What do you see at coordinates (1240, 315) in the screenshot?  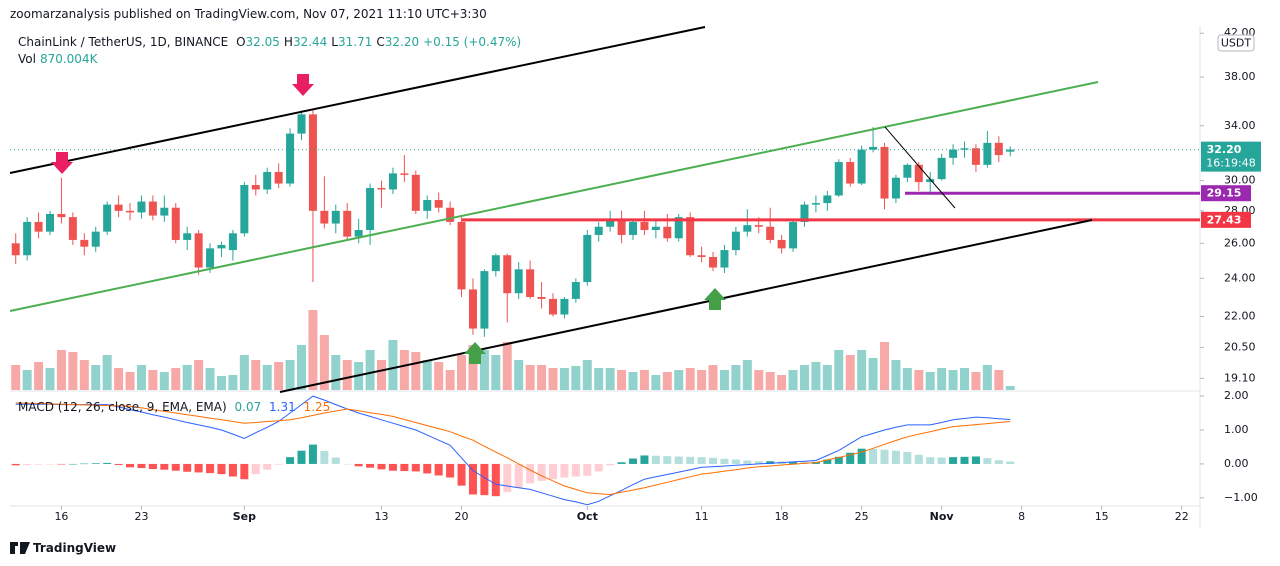 I see `y-tick-label: 22.00` at bounding box center [1240, 315].